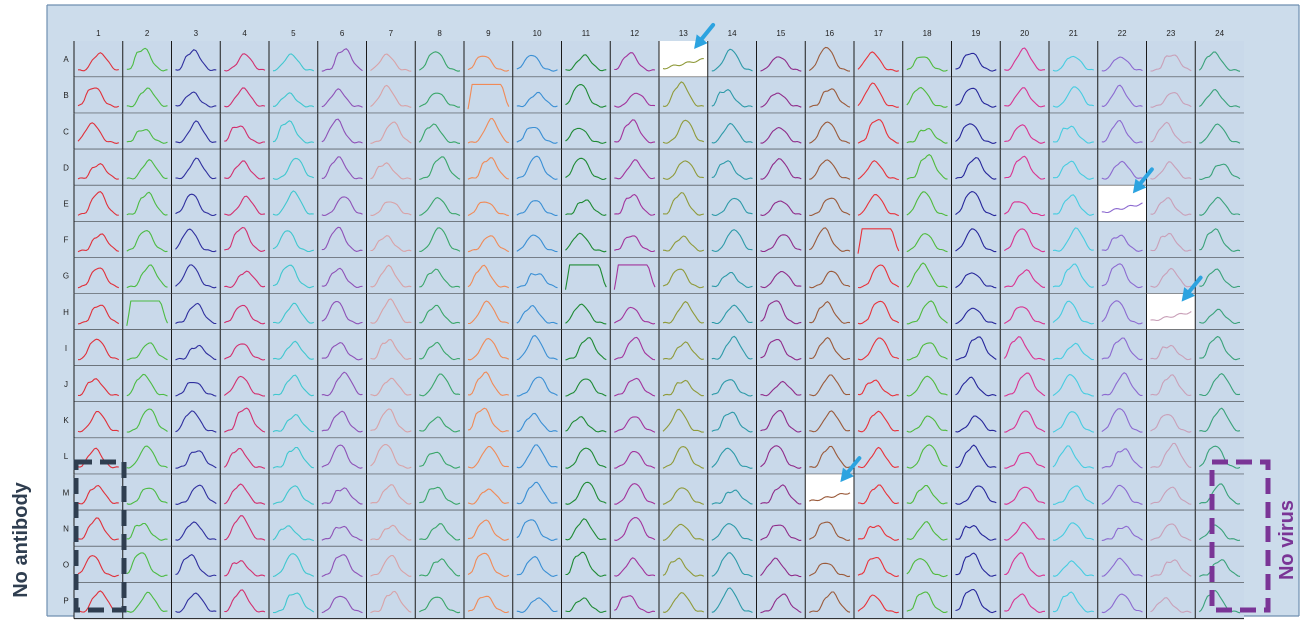 Image resolution: width=1303 pixels, height=621 pixels. I want to click on well-O15, so click(781, 564).